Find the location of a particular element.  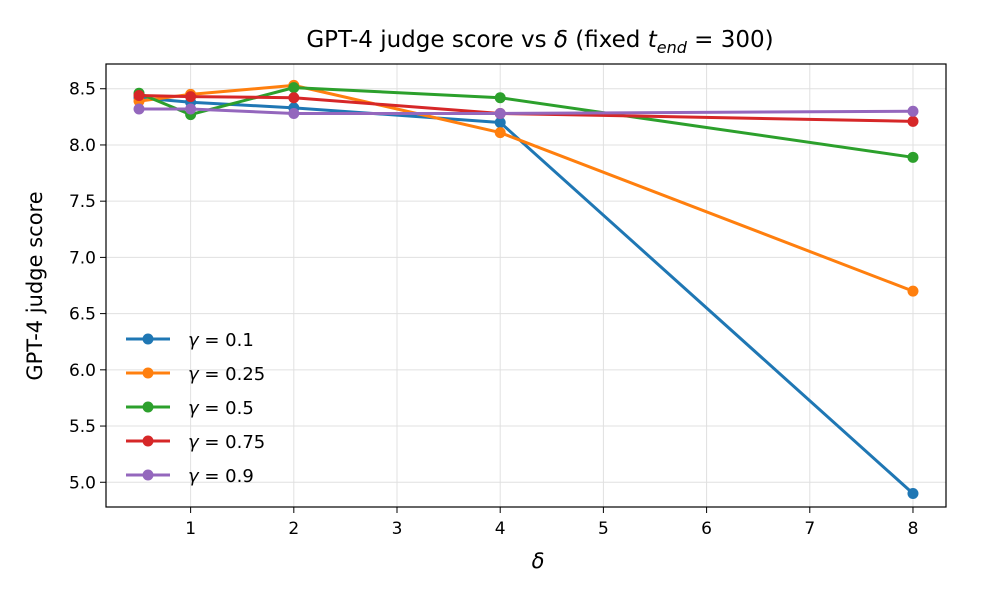

legend-label: γ = 0.75 is located at coordinates (226, 442).